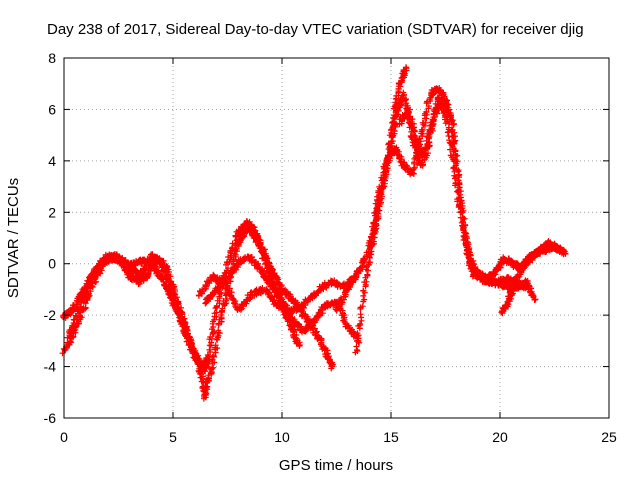 Image resolution: width=640 pixels, height=480 pixels. What do you see at coordinates (50, 315) in the screenshot?
I see `y-tick-label: -2` at bounding box center [50, 315].